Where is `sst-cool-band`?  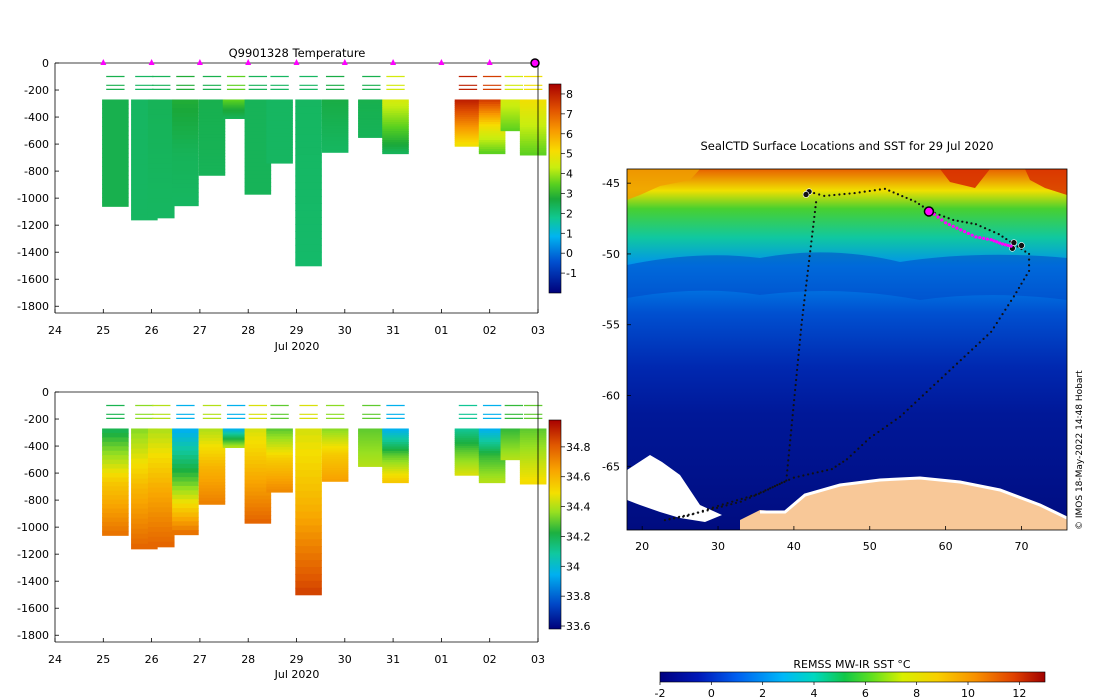
sst-cool-band is located at coordinates (847, 276).